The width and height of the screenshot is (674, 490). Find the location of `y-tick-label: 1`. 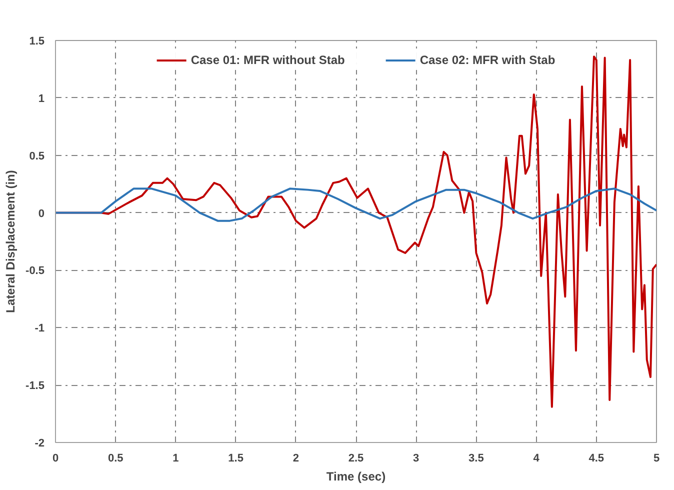

y-tick-label: 1 is located at coordinates (41, 98).